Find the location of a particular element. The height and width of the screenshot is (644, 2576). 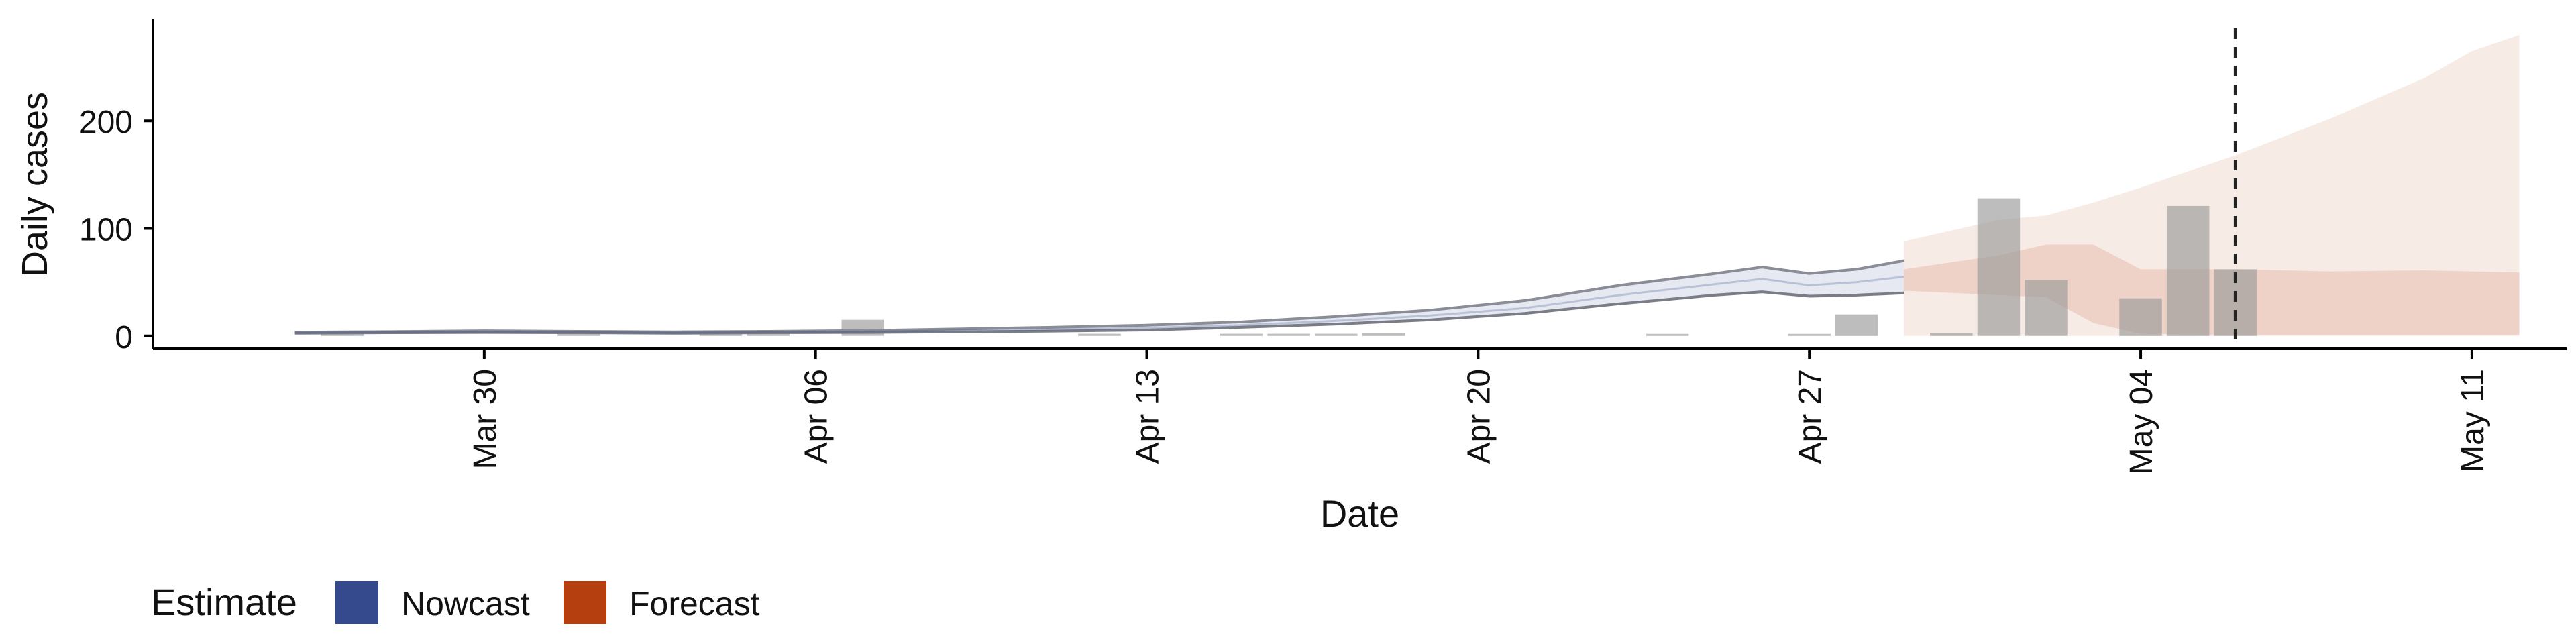

nowcast-lines is located at coordinates (1099, 297).